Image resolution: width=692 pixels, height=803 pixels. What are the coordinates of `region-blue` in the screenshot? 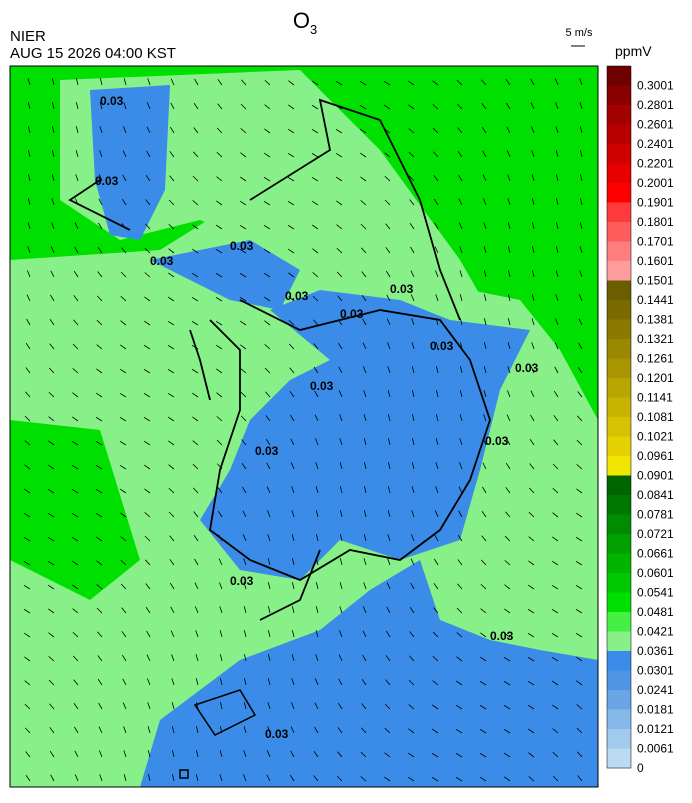 It's located at (130, 162).